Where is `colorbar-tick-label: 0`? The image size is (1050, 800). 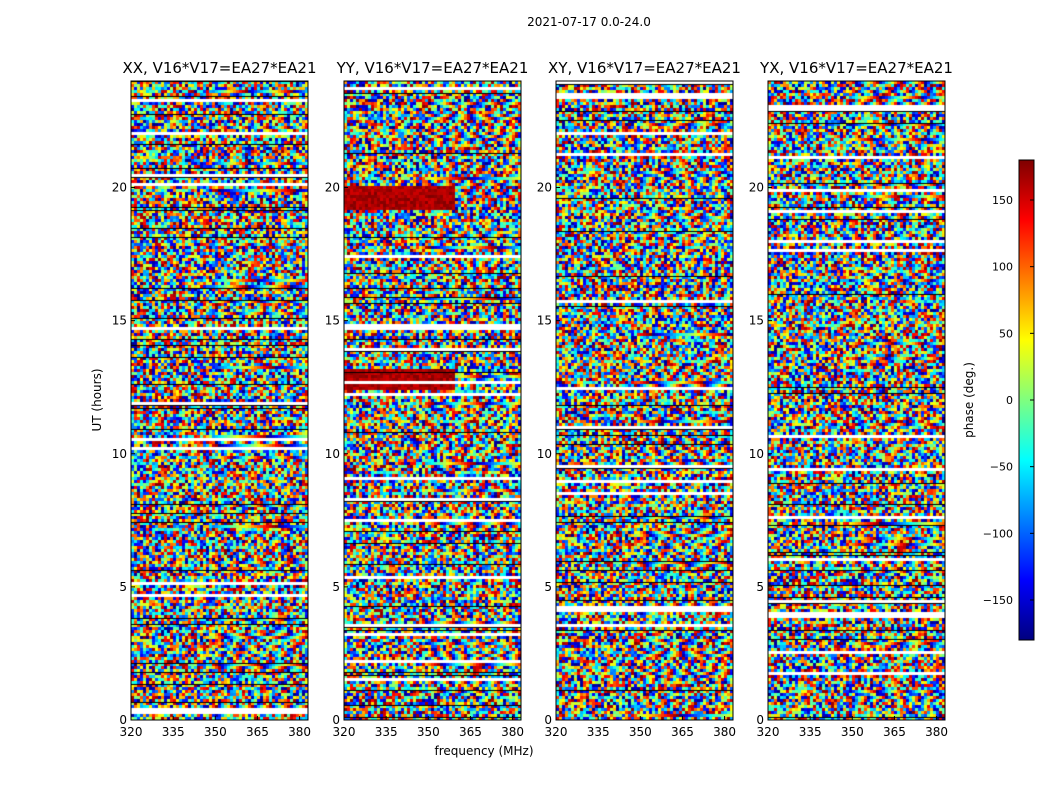 colorbar-tick-label: 0 is located at coordinates (1009, 400).